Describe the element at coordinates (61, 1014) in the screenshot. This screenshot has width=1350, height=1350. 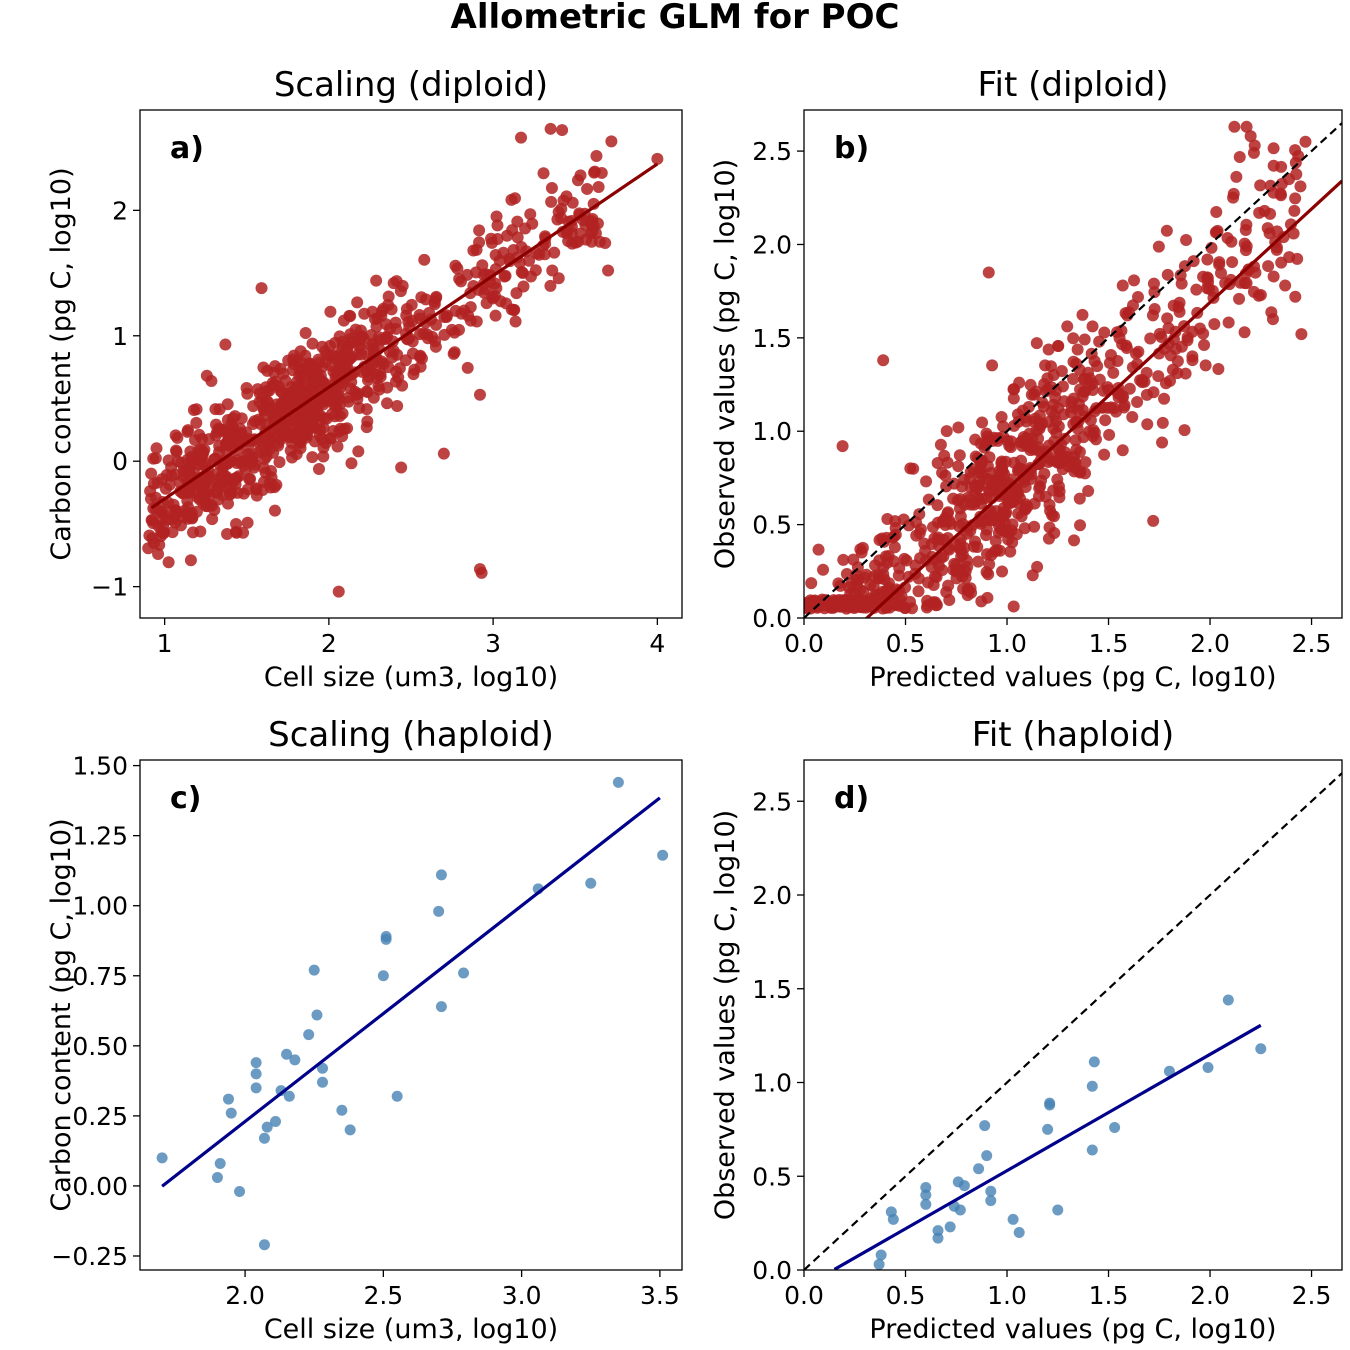
I see `y-axis-label: Carbon content (pg C, log10)` at that location.